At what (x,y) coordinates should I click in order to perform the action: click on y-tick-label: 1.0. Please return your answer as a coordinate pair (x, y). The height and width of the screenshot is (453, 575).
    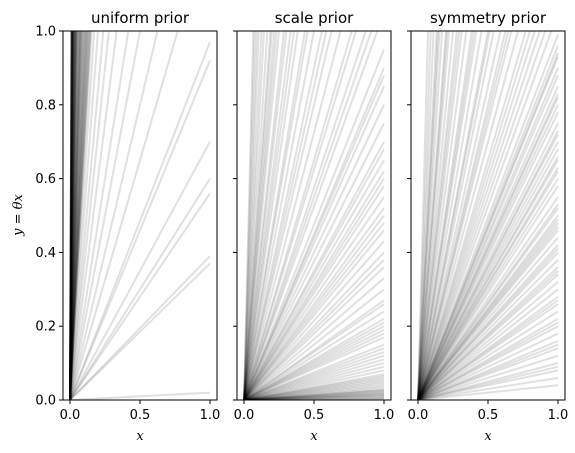
    Looking at the image, I should click on (45, 32).